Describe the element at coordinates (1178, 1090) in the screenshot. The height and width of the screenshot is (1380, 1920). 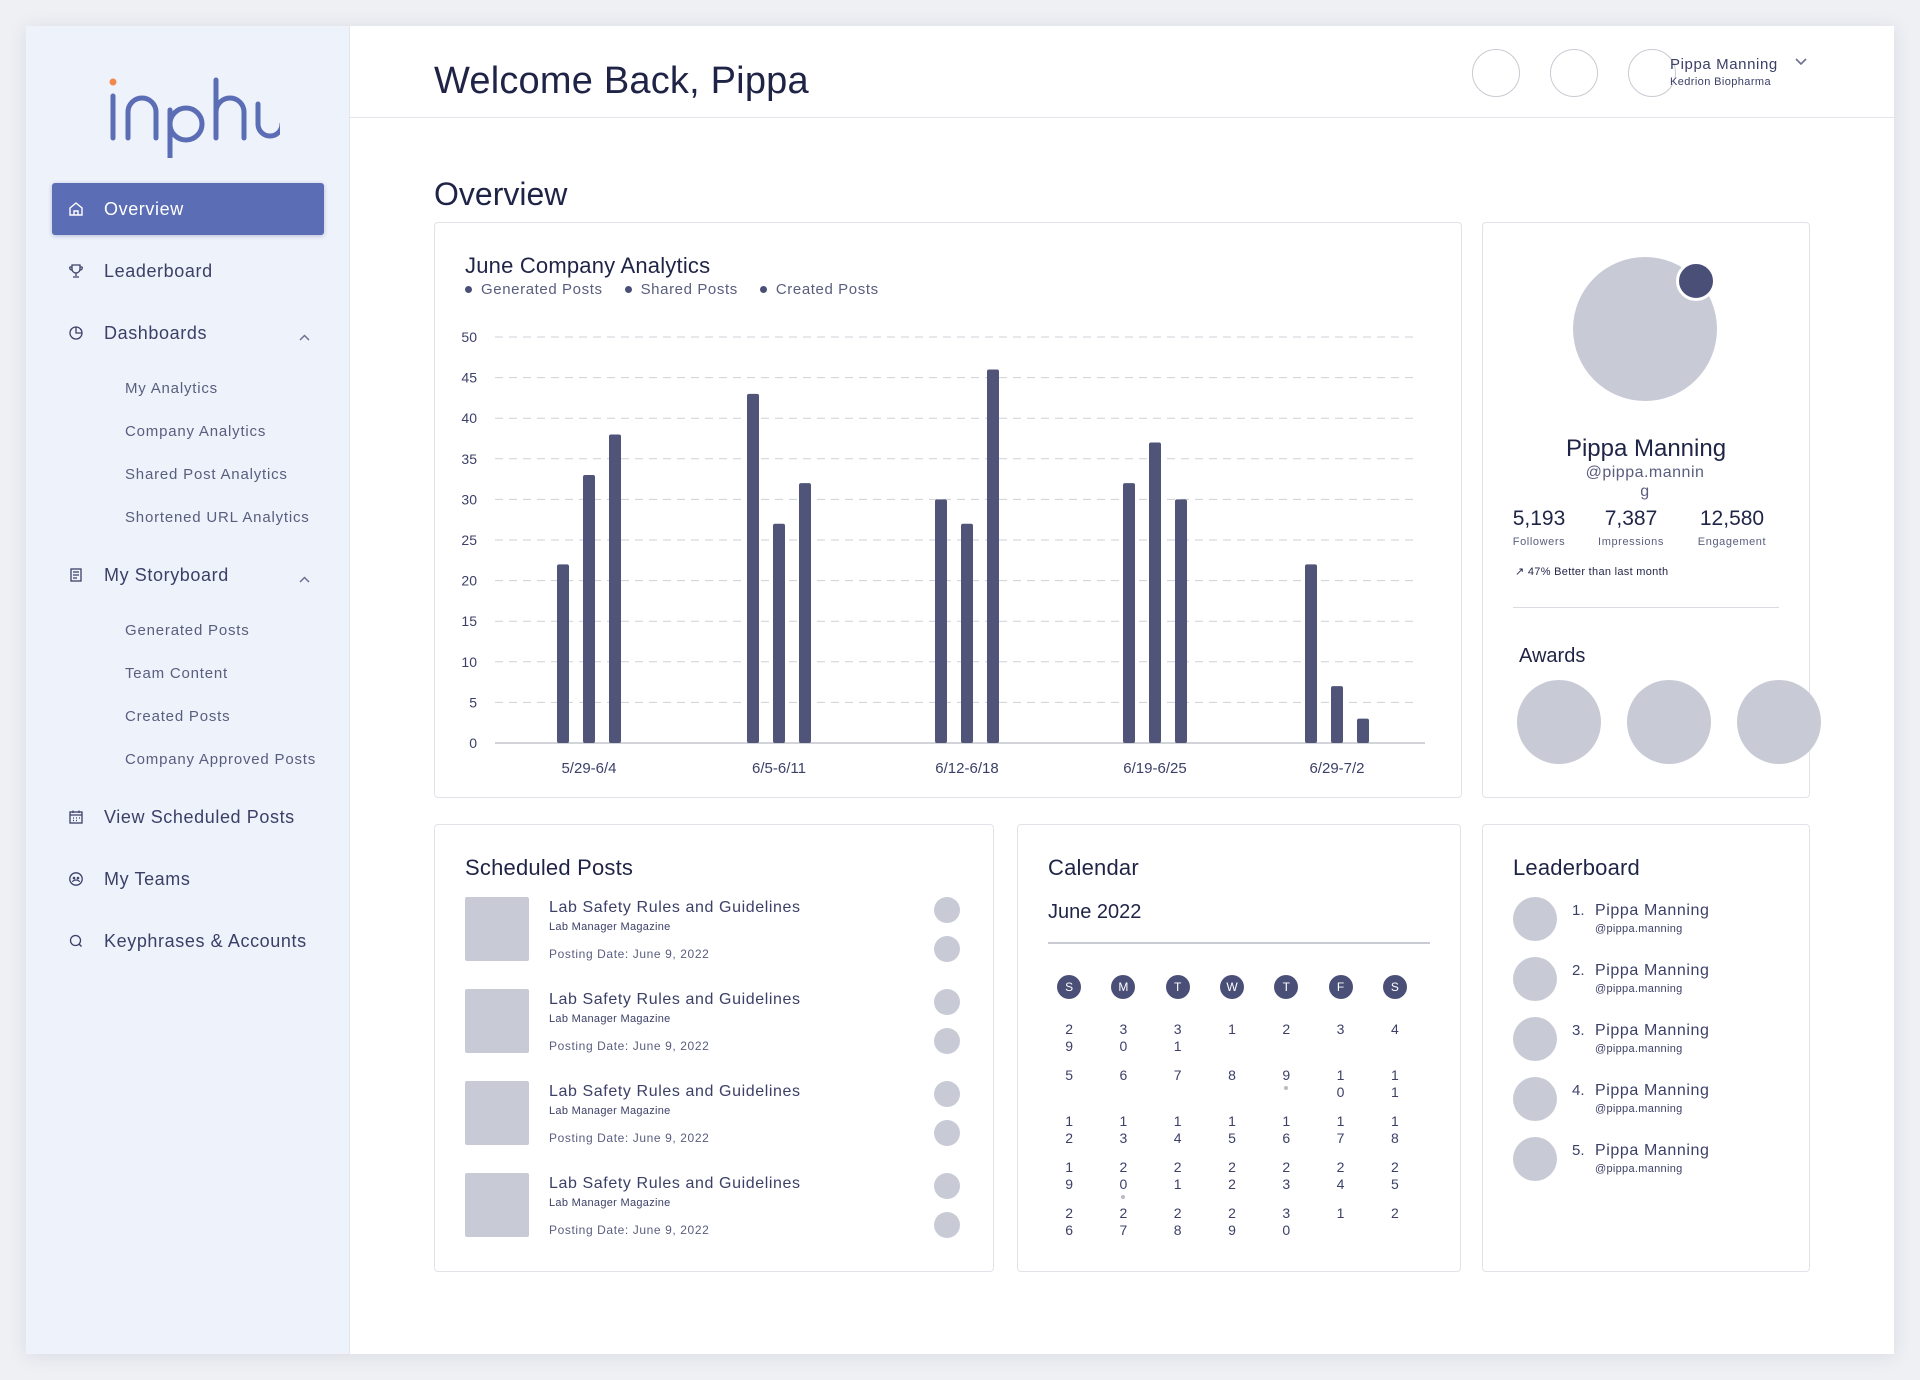
I see `calendar-day: 7` at that location.